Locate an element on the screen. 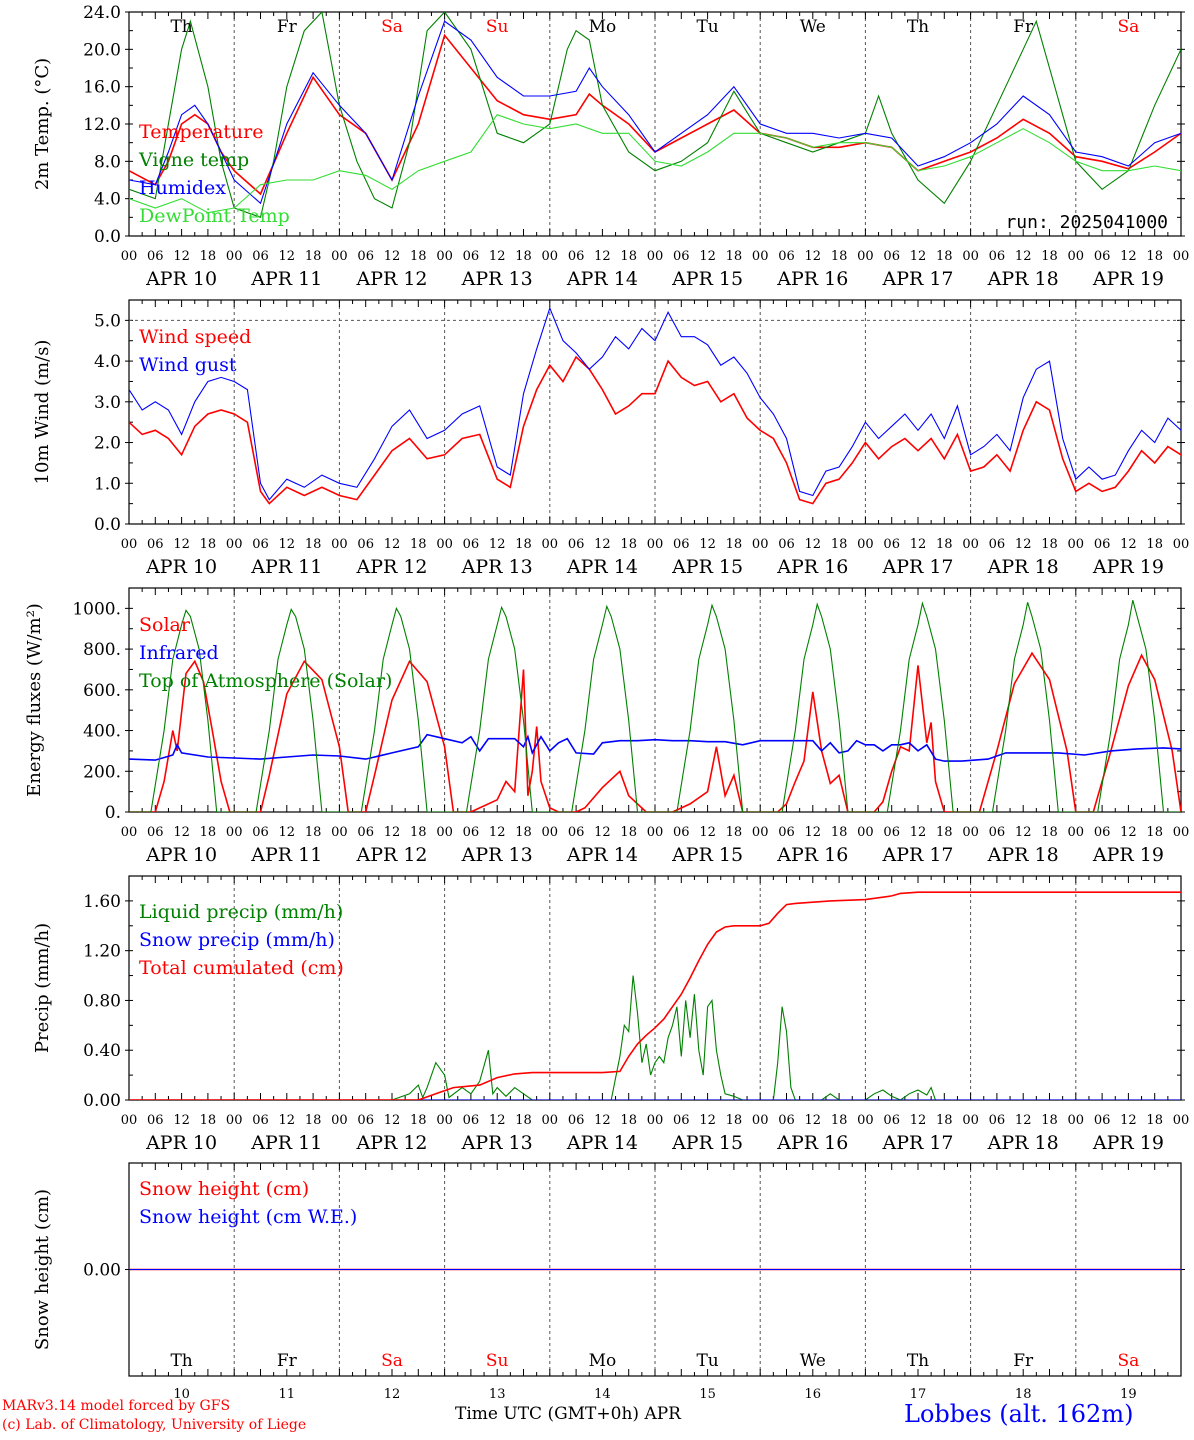 The width and height of the screenshot is (1194, 1440). series-line-vigne-temp is located at coordinates (655, 115).